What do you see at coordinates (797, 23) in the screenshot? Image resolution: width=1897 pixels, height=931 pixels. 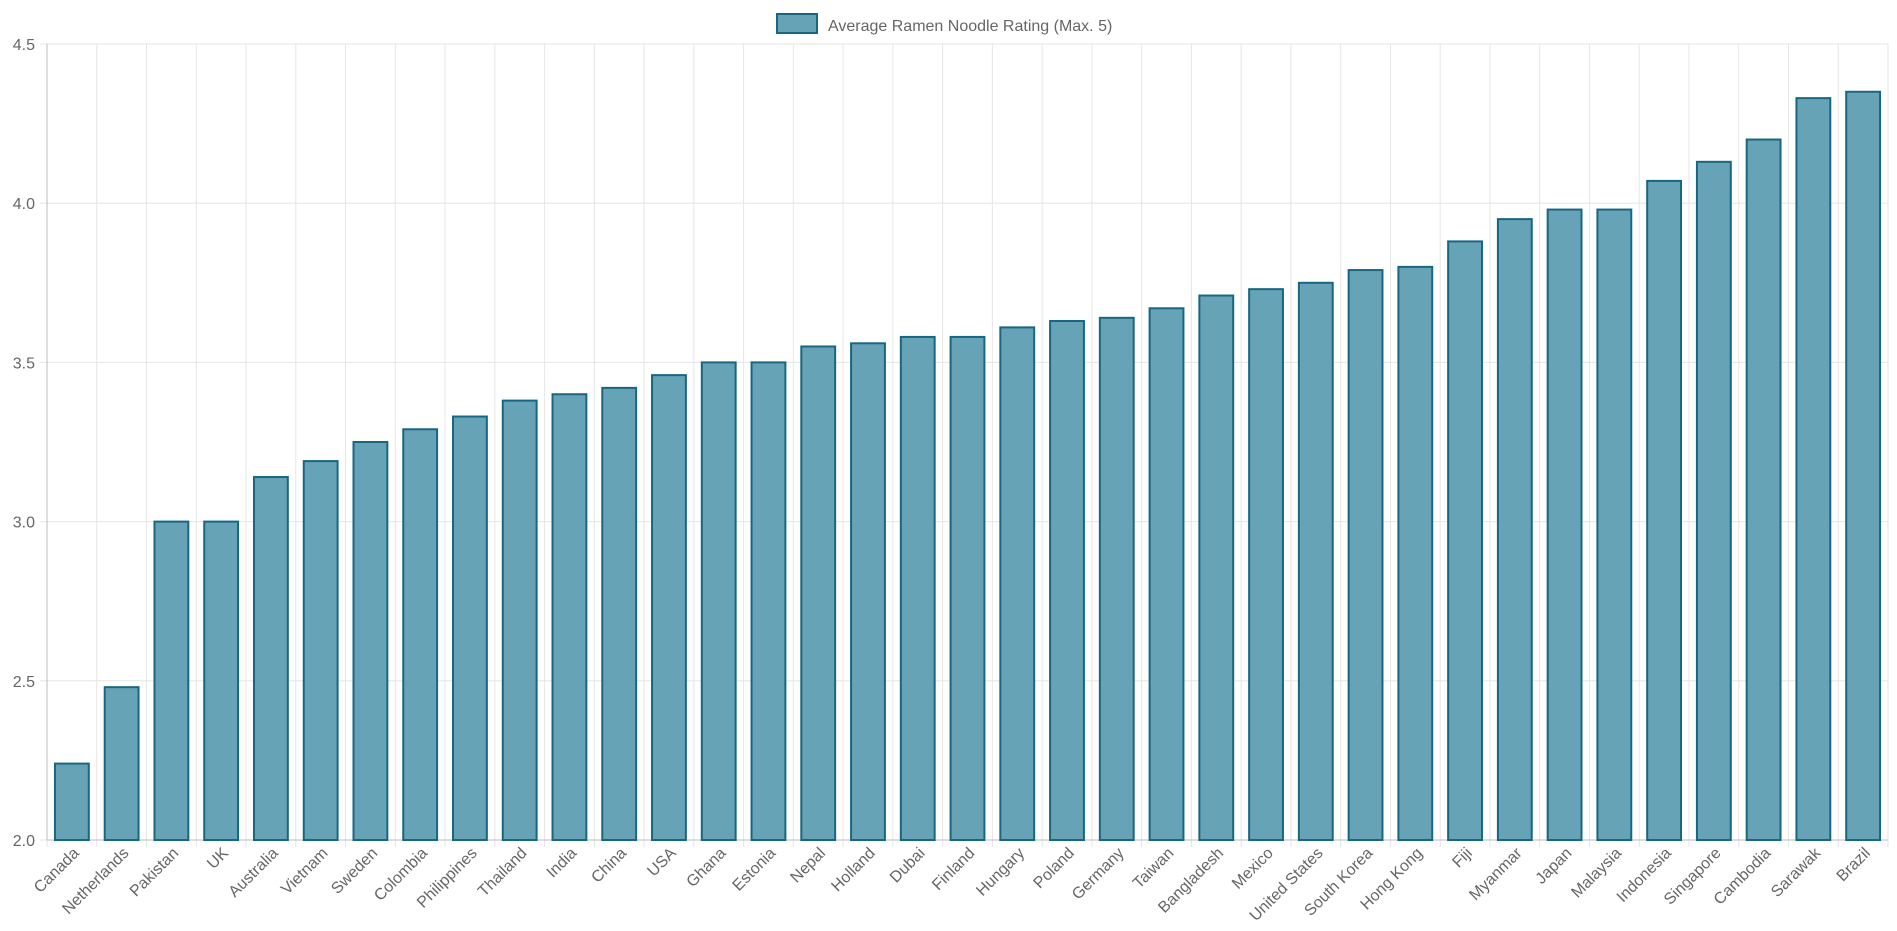 I see `legend-swatch` at bounding box center [797, 23].